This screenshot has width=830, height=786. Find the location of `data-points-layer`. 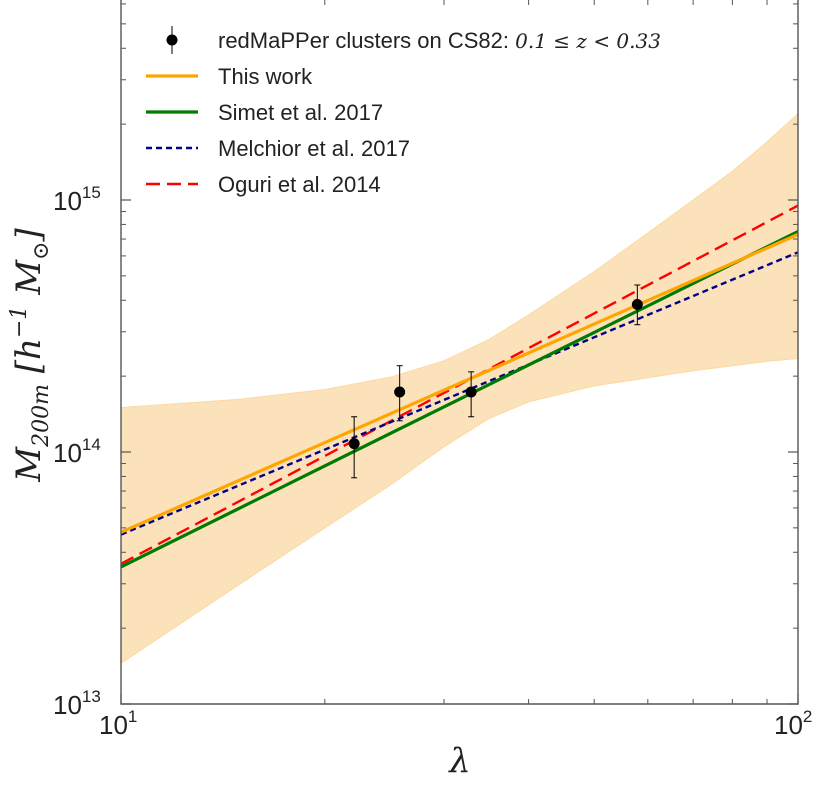

data-points-layer is located at coordinates (495, 381).